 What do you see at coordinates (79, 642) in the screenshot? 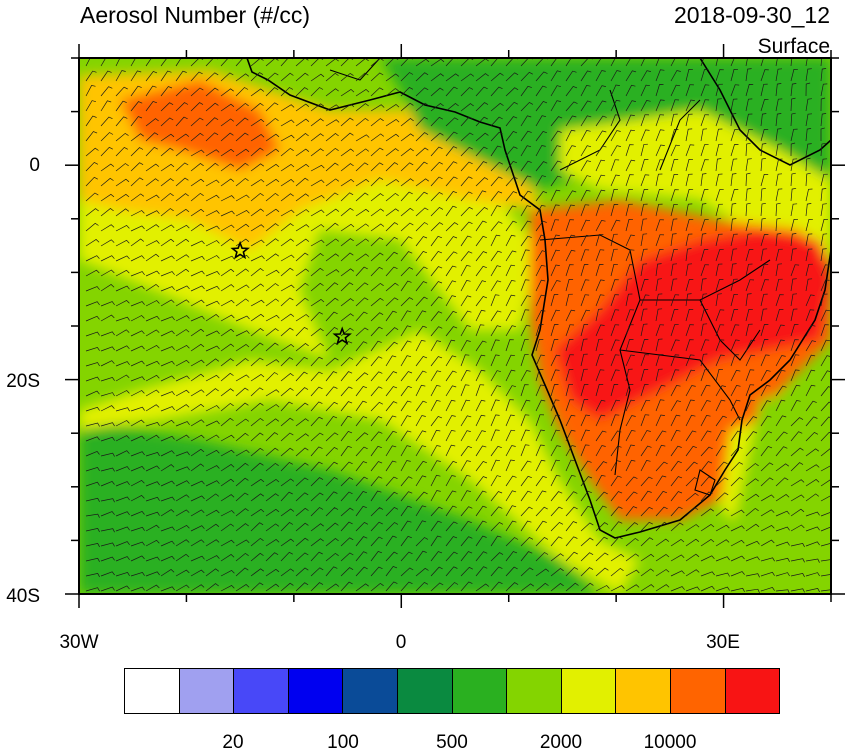
I see `x-axis-label-30w: 30W` at bounding box center [79, 642].